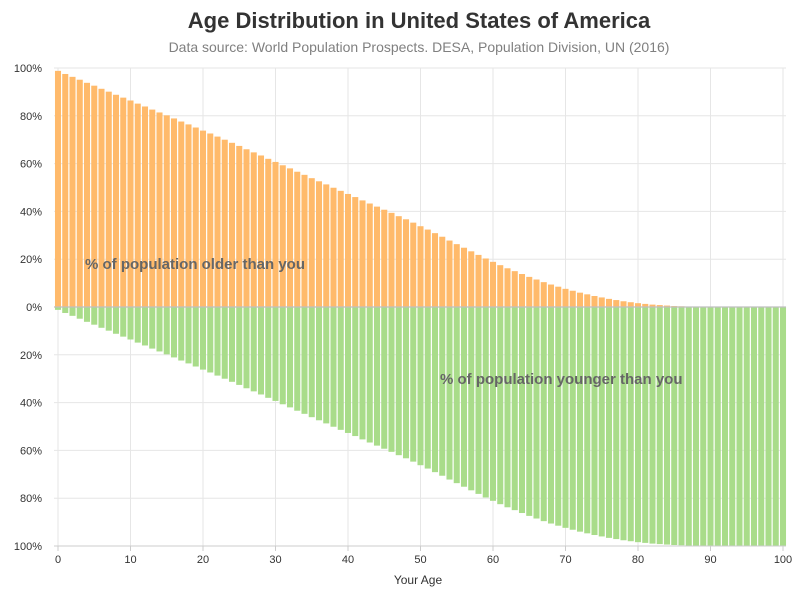  I want to click on y-tick-label: 60%, so click(31, 165).